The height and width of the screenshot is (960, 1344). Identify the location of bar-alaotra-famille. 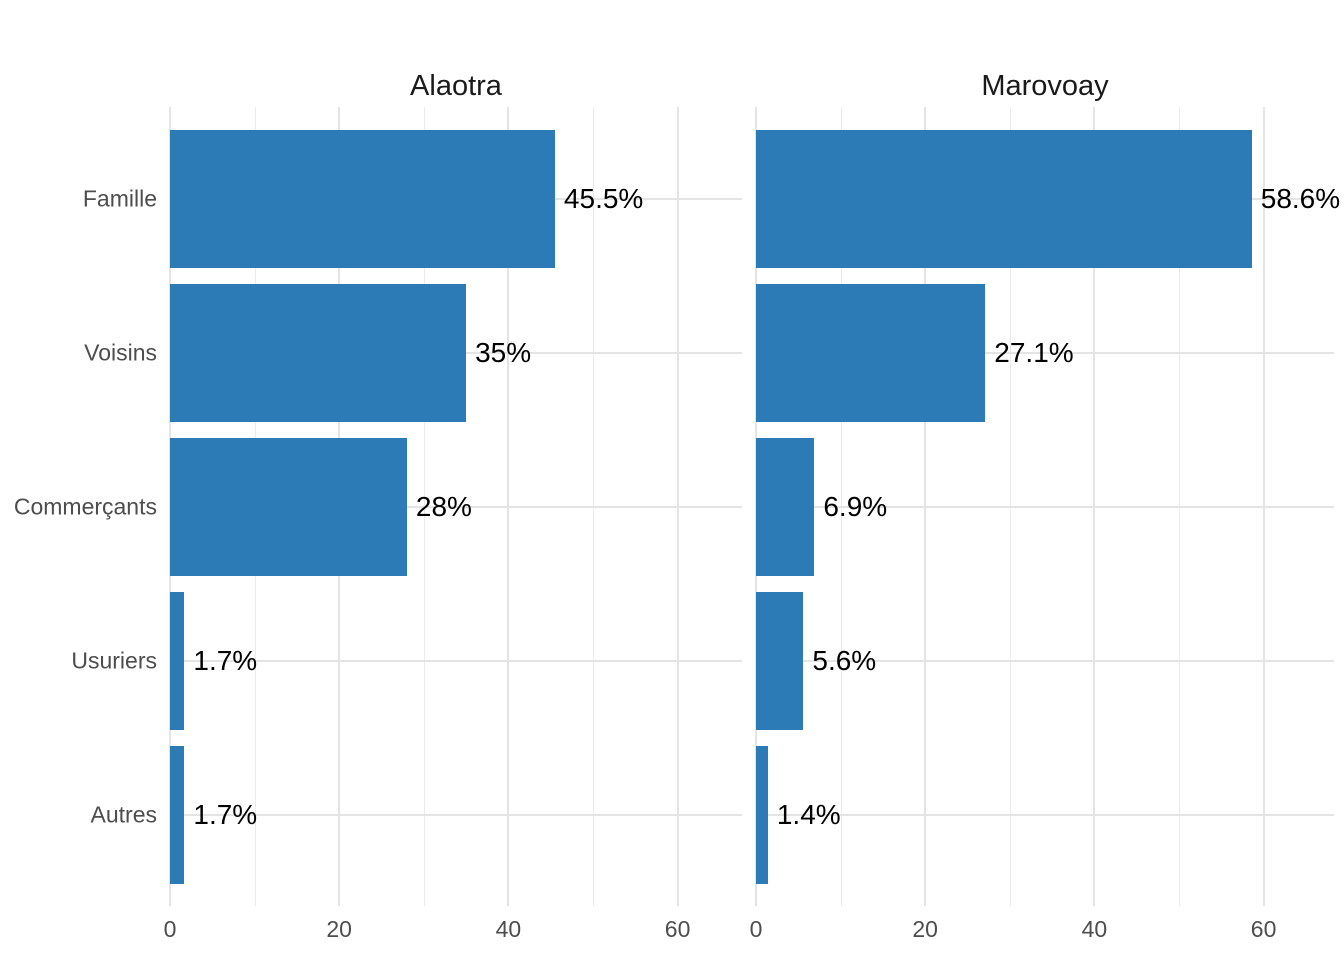
(362, 199).